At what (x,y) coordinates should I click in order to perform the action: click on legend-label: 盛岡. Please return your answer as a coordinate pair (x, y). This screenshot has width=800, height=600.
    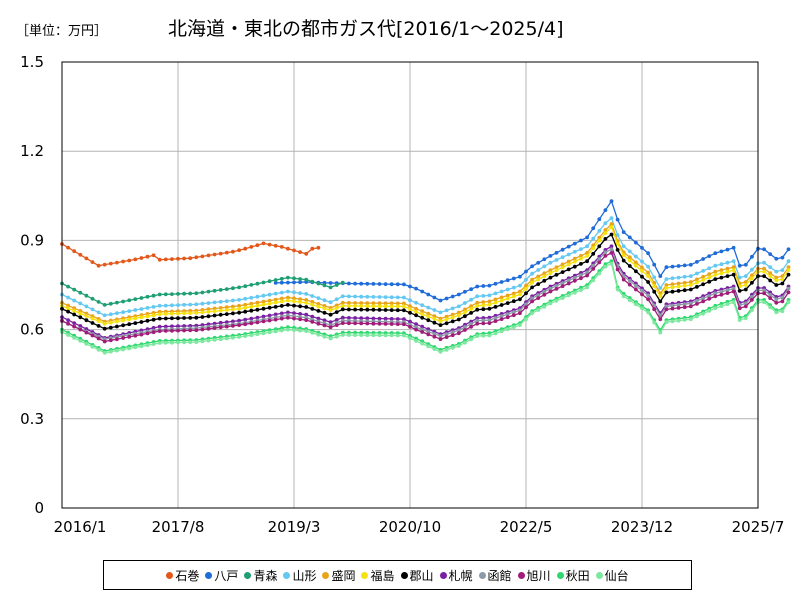
    Looking at the image, I should click on (343, 575).